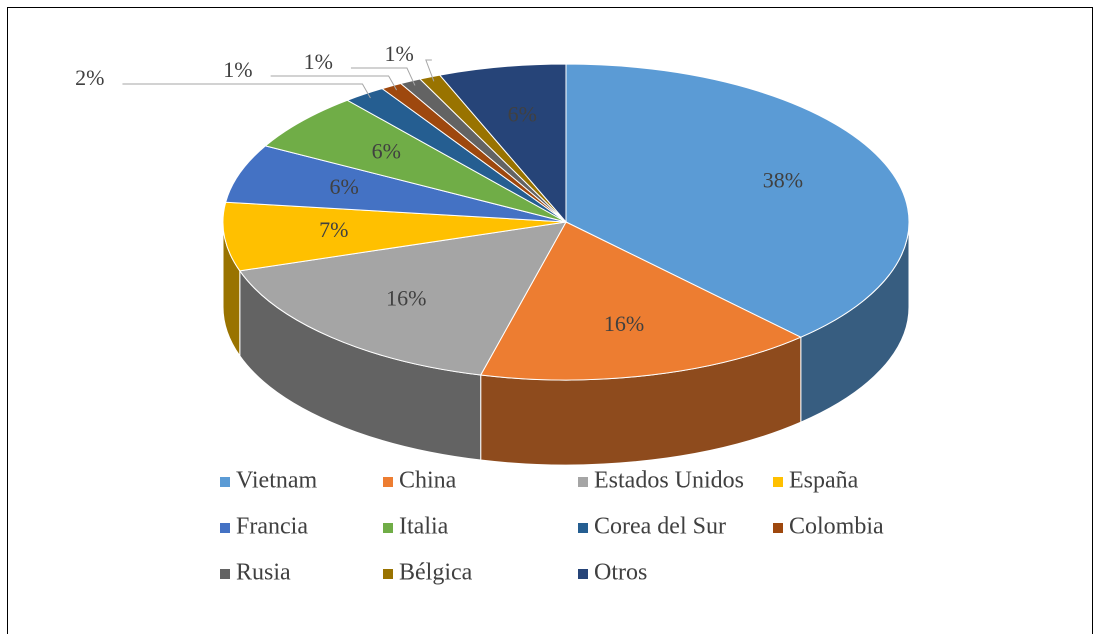 The width and height of the screenshot is (1101, 634). What do you see at coordinates (783, 179) in the screenshot?
I see `data-label: 38%` at bounding box center [783, 179].